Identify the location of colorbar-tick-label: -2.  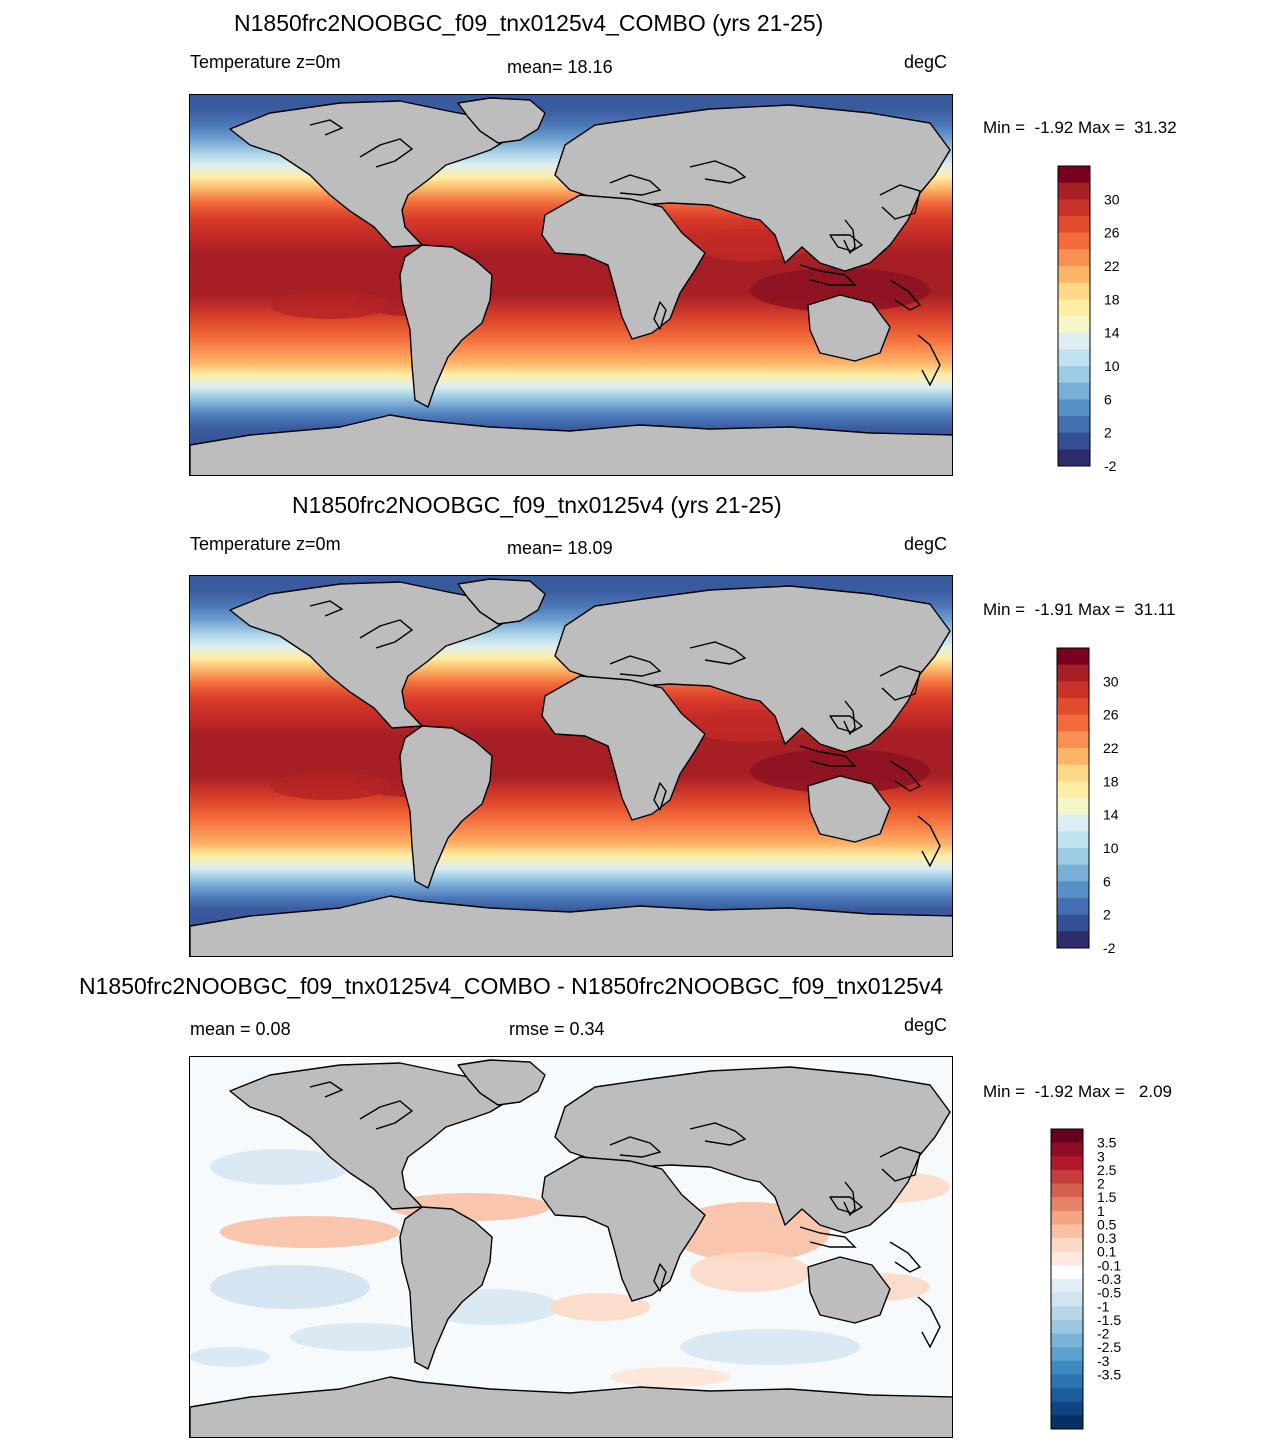
(1103, 1334).